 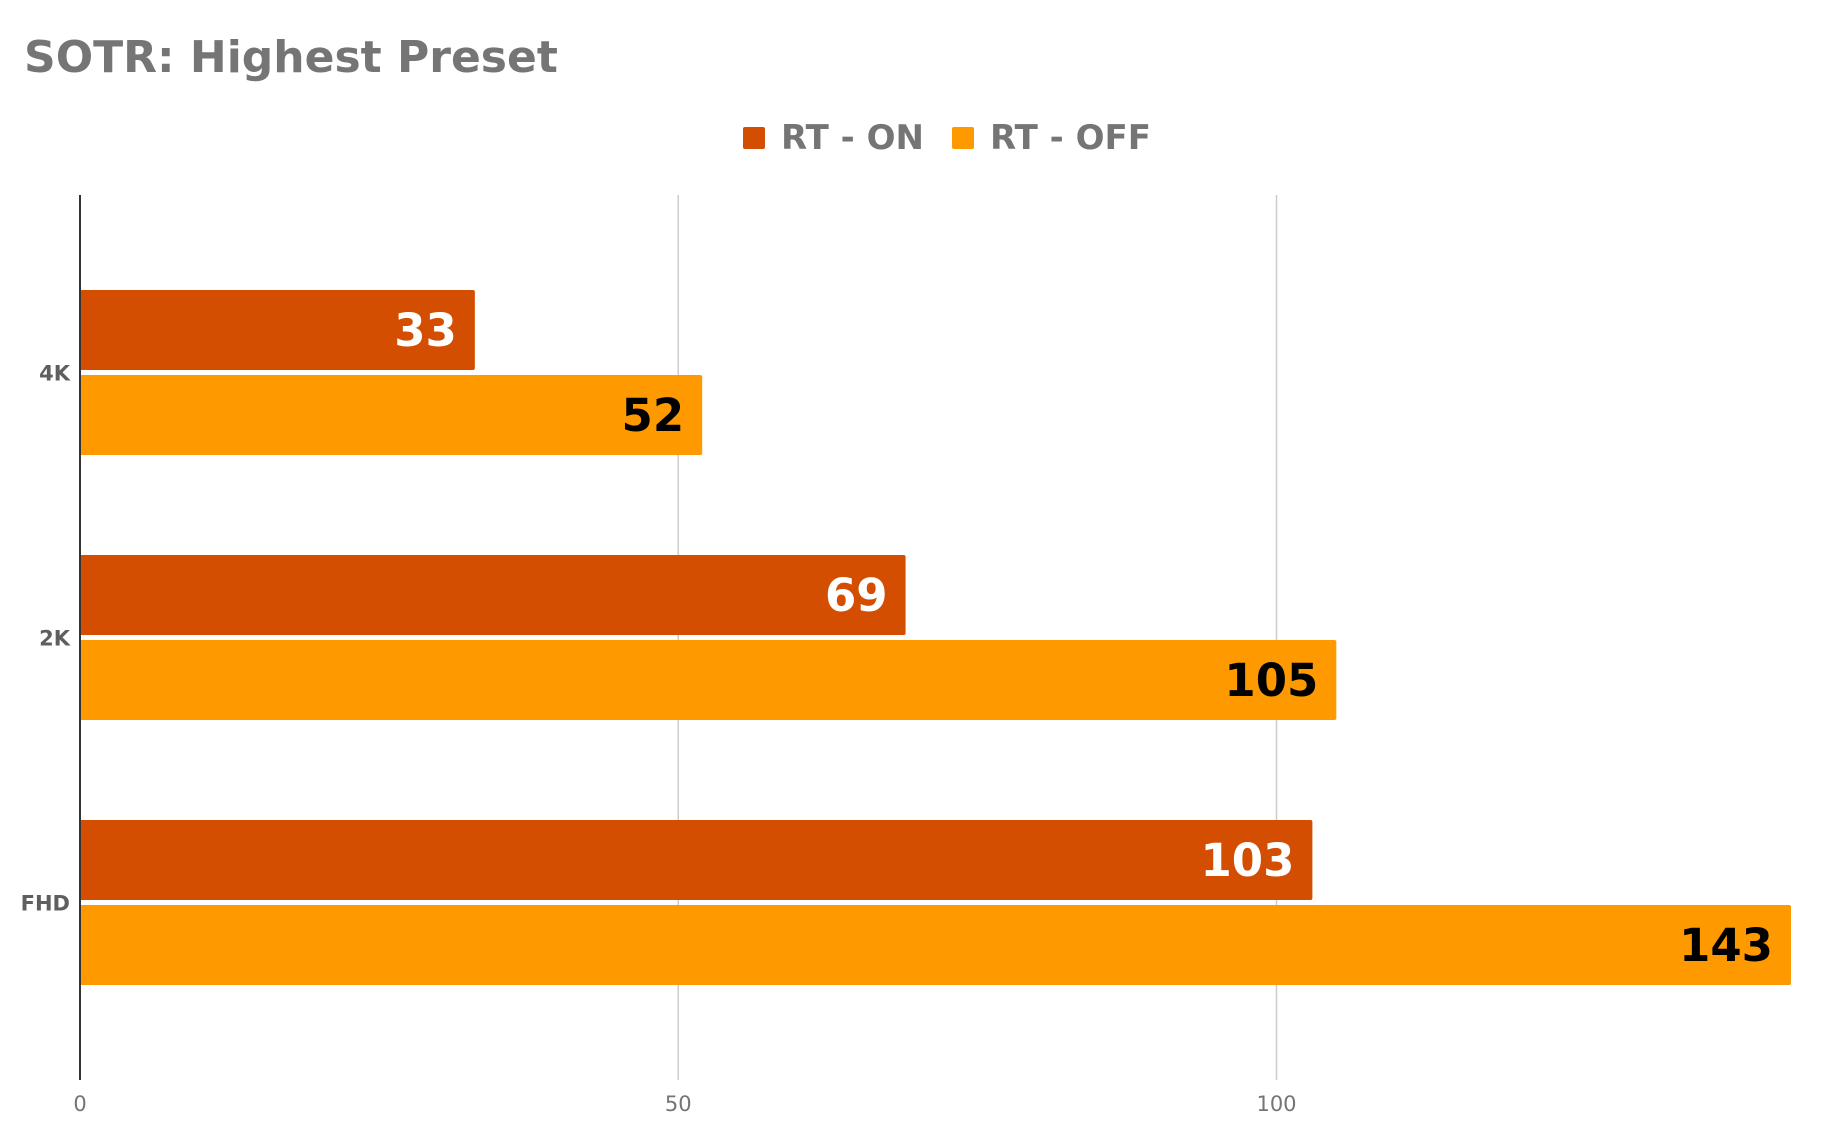 What do you see at coordinates (696, 860) in the screenshot?
I see `bar-fhd-rt-on` at bounding box center [696, 860].